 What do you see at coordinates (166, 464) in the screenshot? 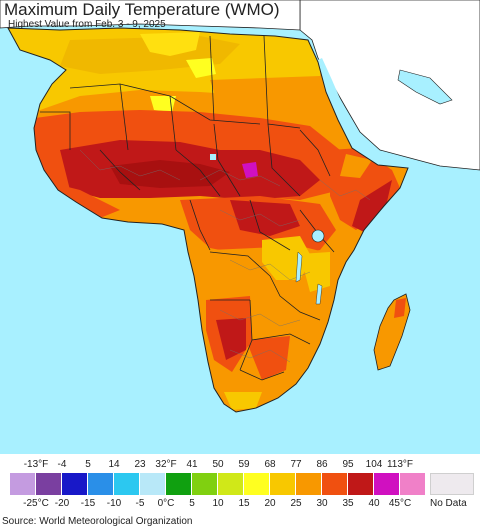
I see `fahrenheit-tick: 32°F` at bounding box center [166, 464].